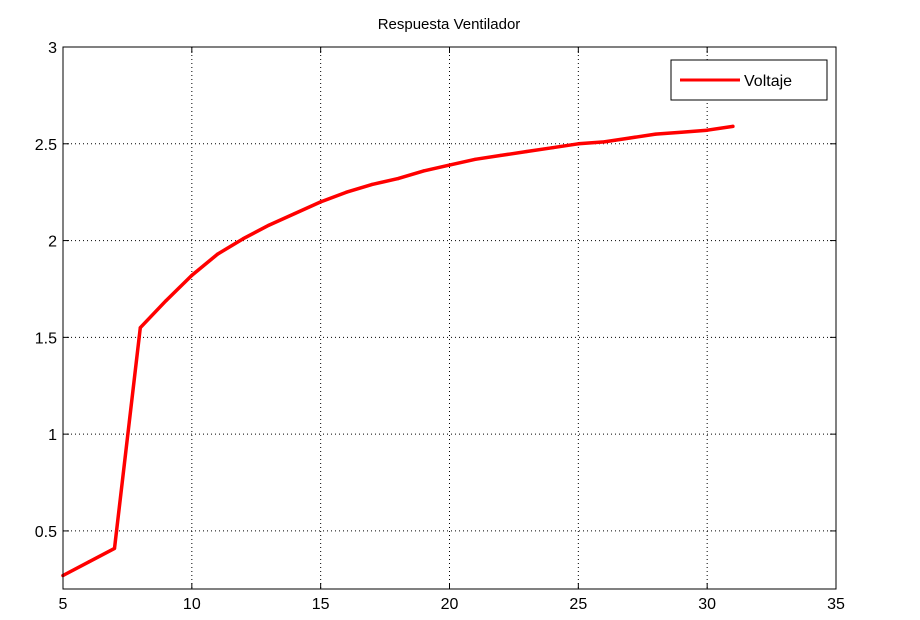 The image size is (920, 620). Describe the element at coordinates (52, 48) in the screenshot. I see `y-tick-label: 3` at that location.